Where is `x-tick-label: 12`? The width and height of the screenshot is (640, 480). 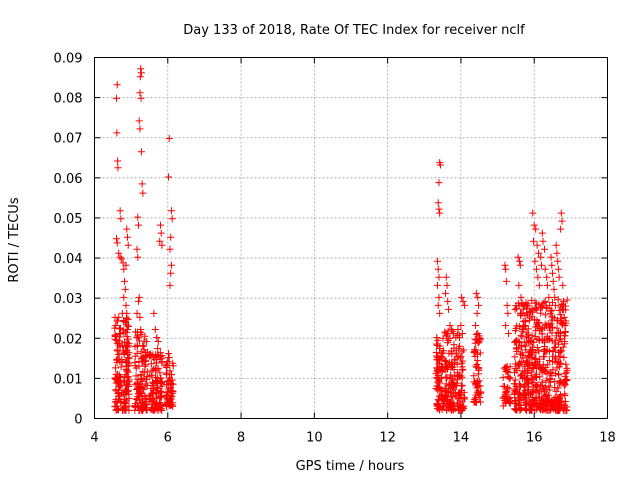
x-tick-label: 12 is located at coordinates (387, 438).